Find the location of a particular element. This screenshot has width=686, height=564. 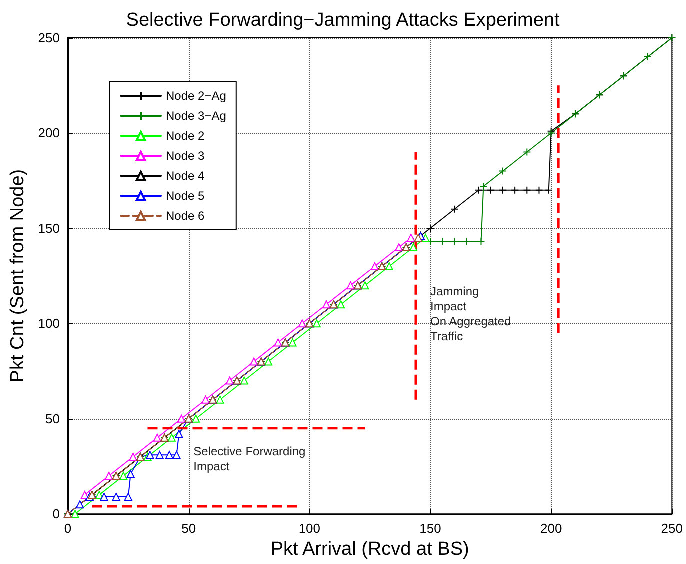

legend-label: Node 4 is located at coordinates (186, 176).